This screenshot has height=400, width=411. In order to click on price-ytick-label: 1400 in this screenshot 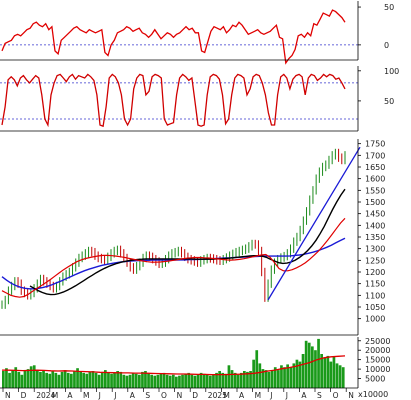, I will do `click(375, 225)`.